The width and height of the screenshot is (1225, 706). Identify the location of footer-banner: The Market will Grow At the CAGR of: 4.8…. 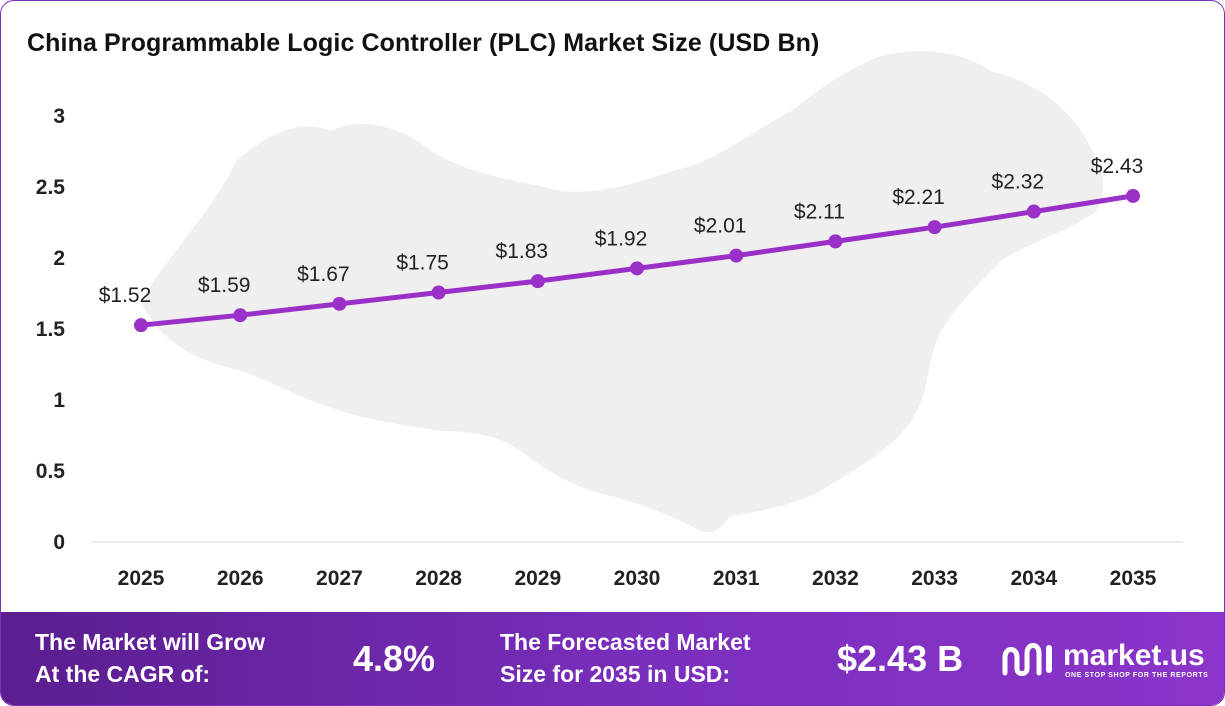
(612, 658).